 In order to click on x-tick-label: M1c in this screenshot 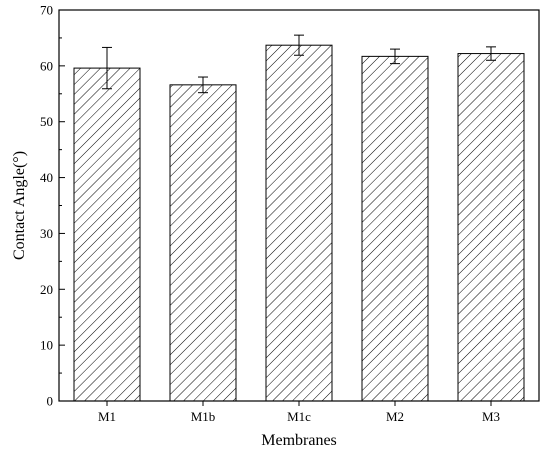, I will do `click(299, 416)`.